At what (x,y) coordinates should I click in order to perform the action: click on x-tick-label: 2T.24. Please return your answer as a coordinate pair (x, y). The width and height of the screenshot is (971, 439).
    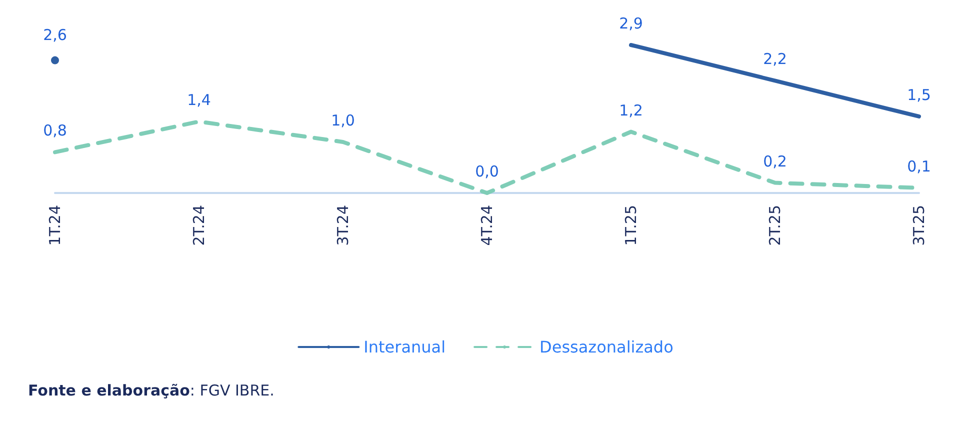
    Looking at the image, I should click on (199, 225).